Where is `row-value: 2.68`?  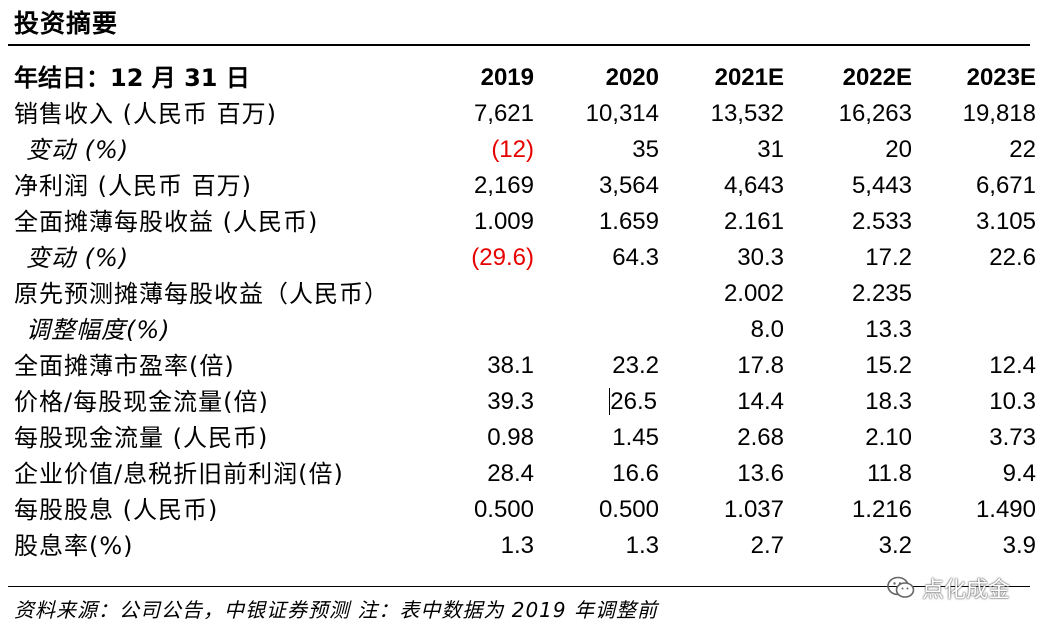 row-value: 2.68 is located at coordinates (721, 438).